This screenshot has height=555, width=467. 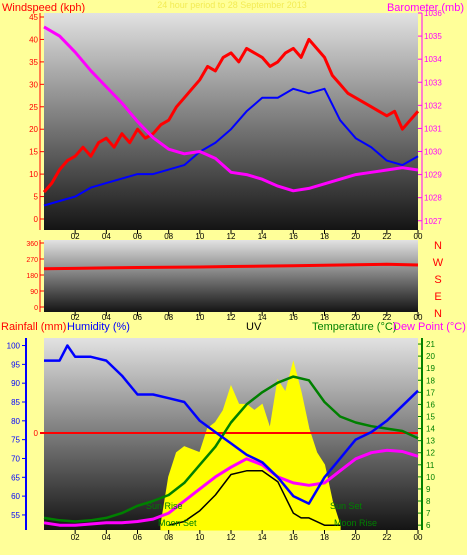 I want to click on temperature-y-label: 20, so click(x=430, y=356).